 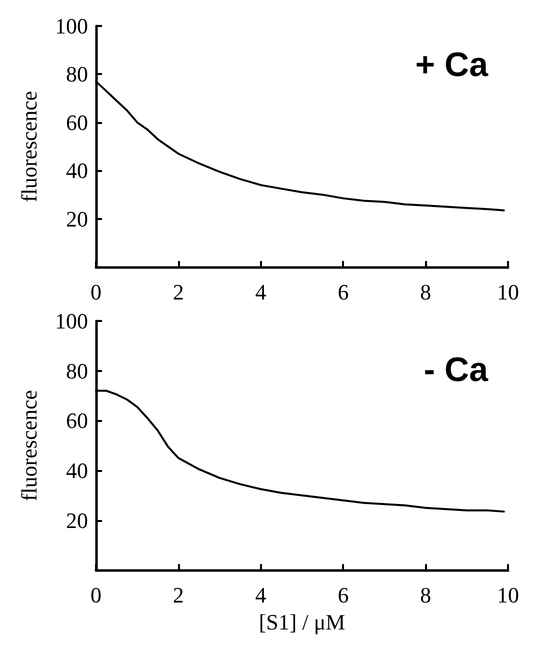 What do you see at coordinates (457, 370) in the screenshot?
I see `annotation: - Ca` at bounding box center [457, 370].